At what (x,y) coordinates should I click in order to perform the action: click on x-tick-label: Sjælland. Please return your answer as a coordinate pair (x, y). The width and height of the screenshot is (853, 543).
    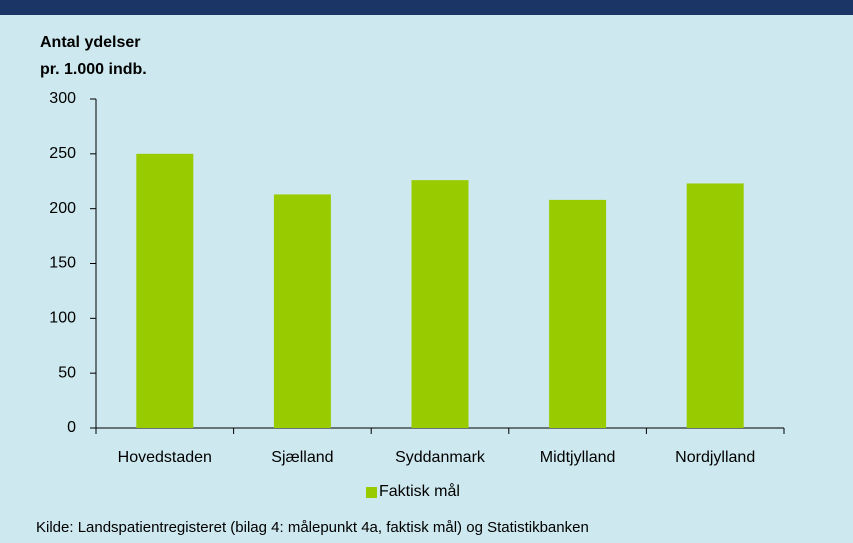
    Looking at the image, I should click on (302, 457).